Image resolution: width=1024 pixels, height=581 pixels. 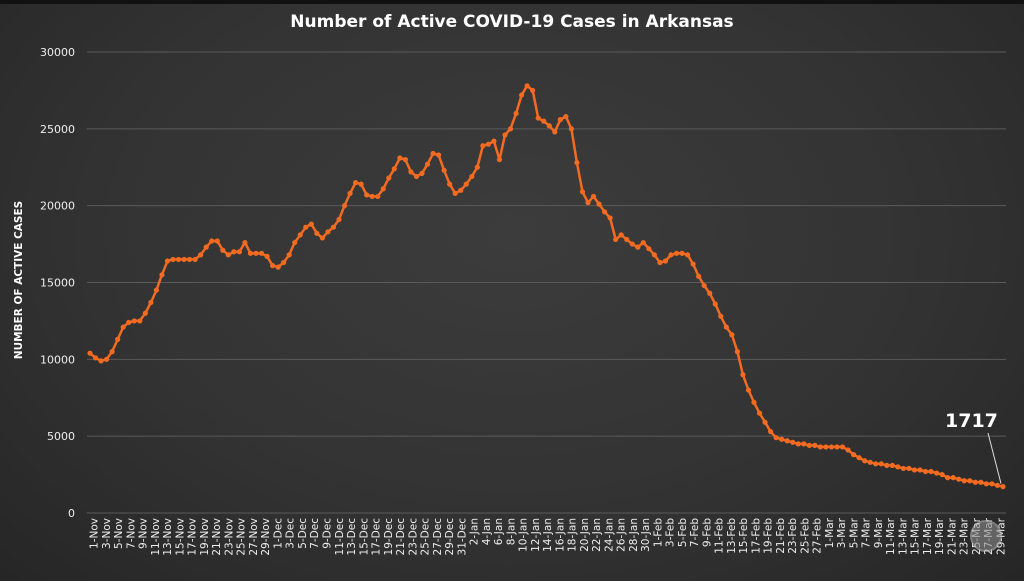 I want to click on x-tick-label: 21-Feb, so click(x=781, y=536).